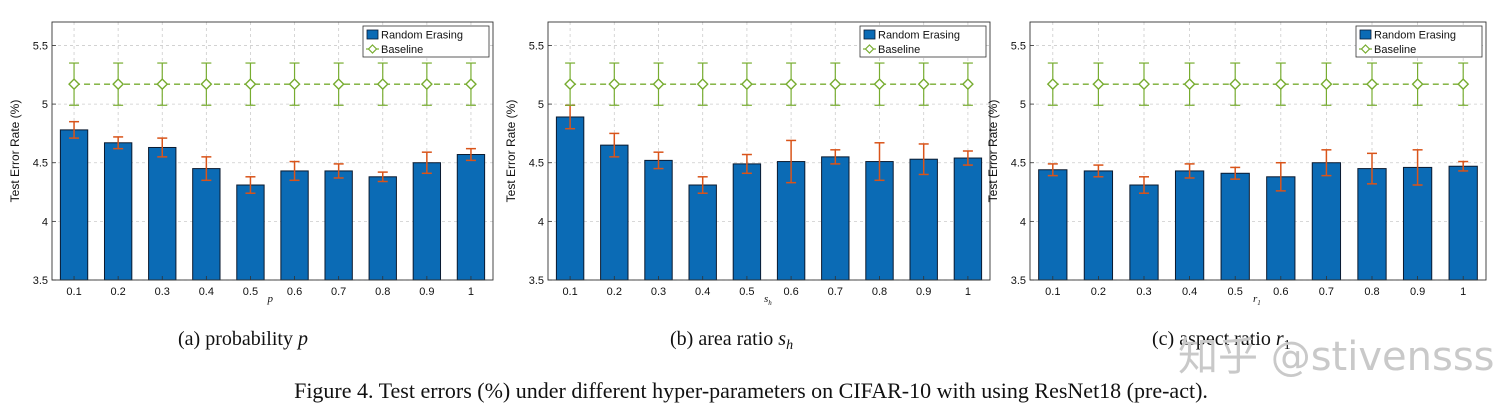  I want to click on y-tick-label: 4.5, so click(40, 164).